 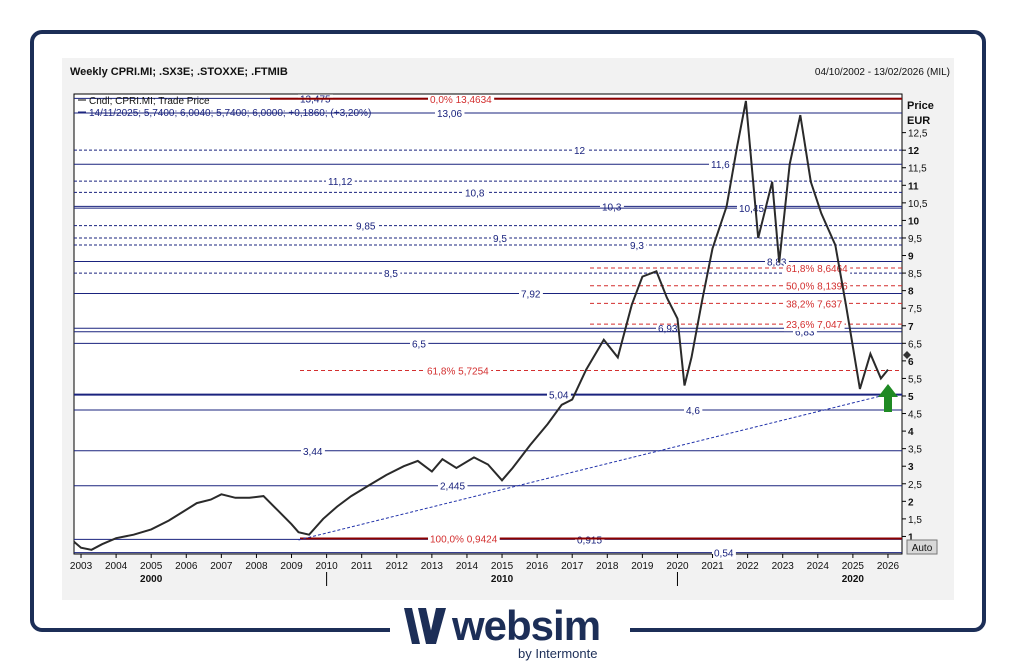 What do you see at coordinates (572, 566) in the screenshot?
I see `x-tick-label: 2017` at bounding box center [572, 566].